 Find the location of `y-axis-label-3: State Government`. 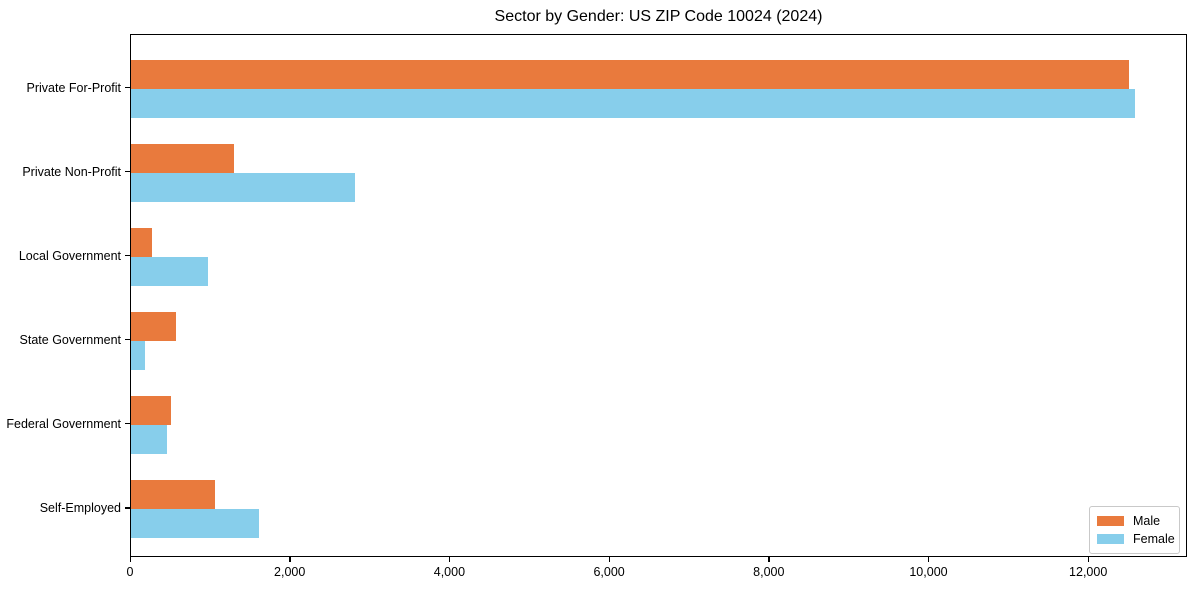

y-axis-label-3: State Government is located at coordinates (70, 339).